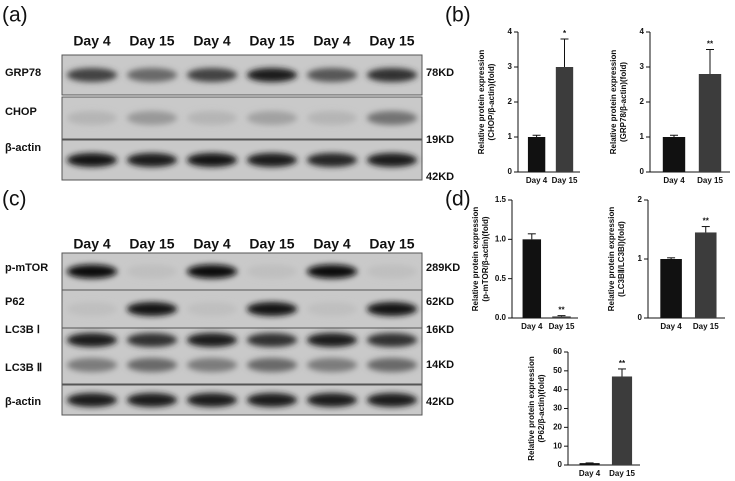  I want to click on row-label: p-mTOR, so click(26, 268).